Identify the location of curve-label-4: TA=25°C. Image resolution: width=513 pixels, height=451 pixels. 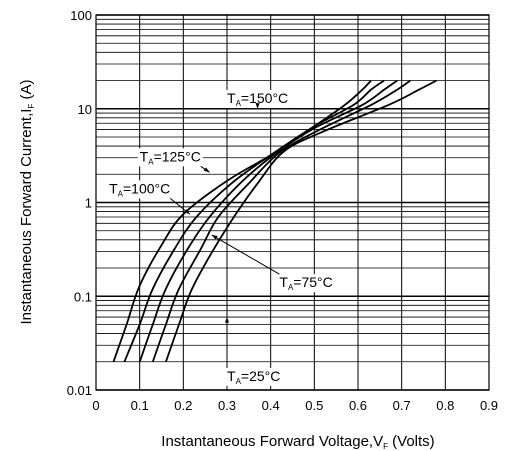
(254, 376).